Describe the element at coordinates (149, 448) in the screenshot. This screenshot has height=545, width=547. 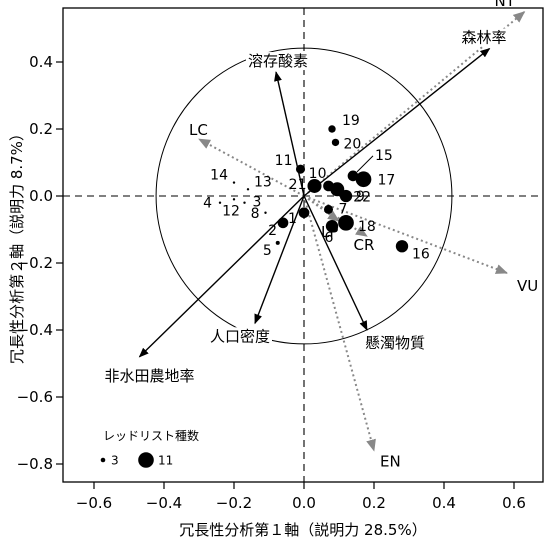
I see `legend: レッドリスト種数 3 11` at that location.